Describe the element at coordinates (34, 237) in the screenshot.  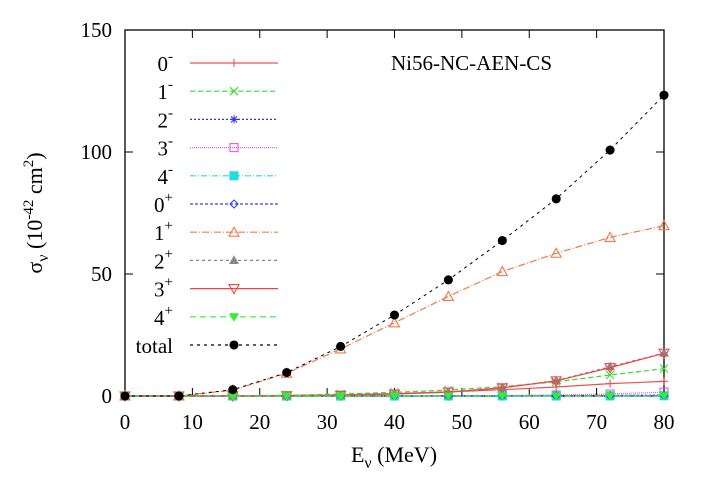
I see `y-axis-title-pre: (10` at that location.